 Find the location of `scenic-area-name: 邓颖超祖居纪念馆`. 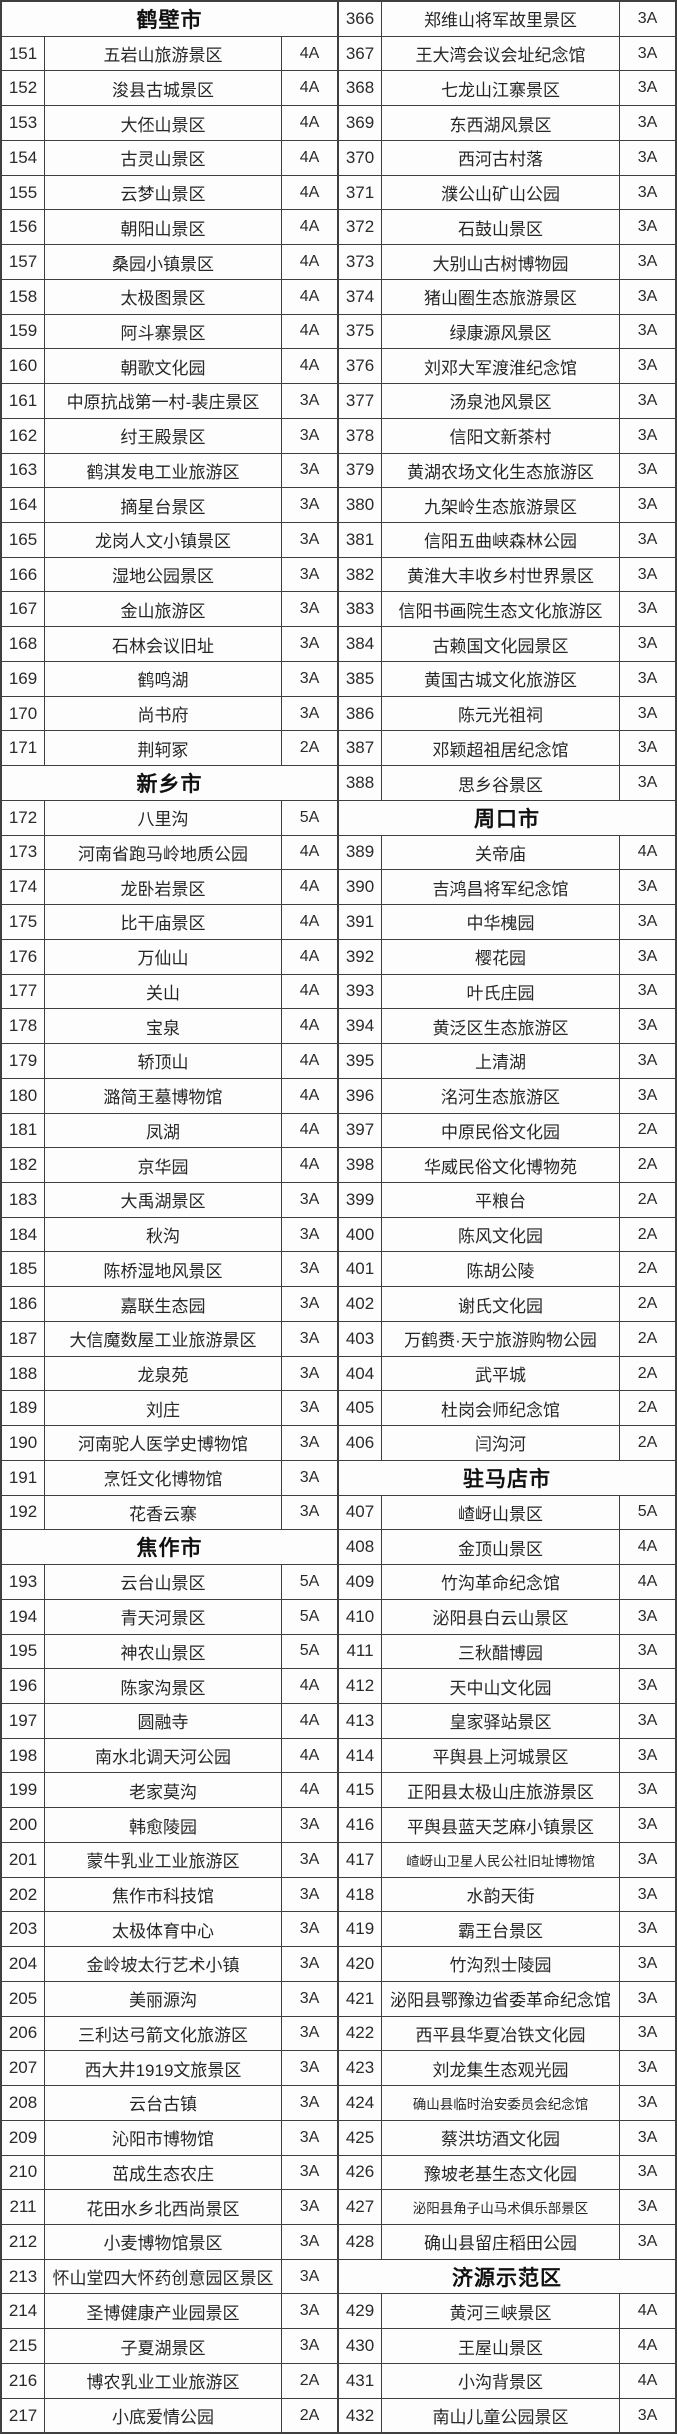

scenic-area-name: 邓颖超祖居纪念馆 is located at coordinates (500, 748).